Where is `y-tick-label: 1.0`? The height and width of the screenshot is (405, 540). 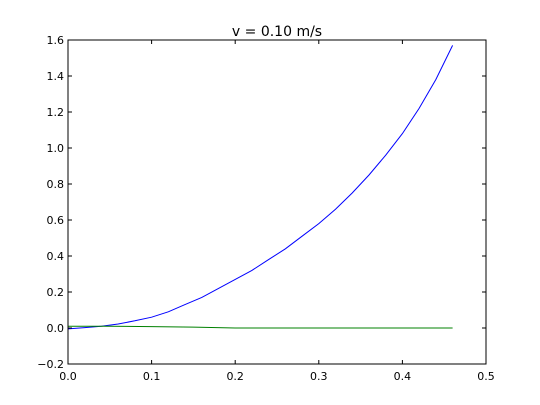
y-tick-label: 1.0 is located at coordinates (56, 148).